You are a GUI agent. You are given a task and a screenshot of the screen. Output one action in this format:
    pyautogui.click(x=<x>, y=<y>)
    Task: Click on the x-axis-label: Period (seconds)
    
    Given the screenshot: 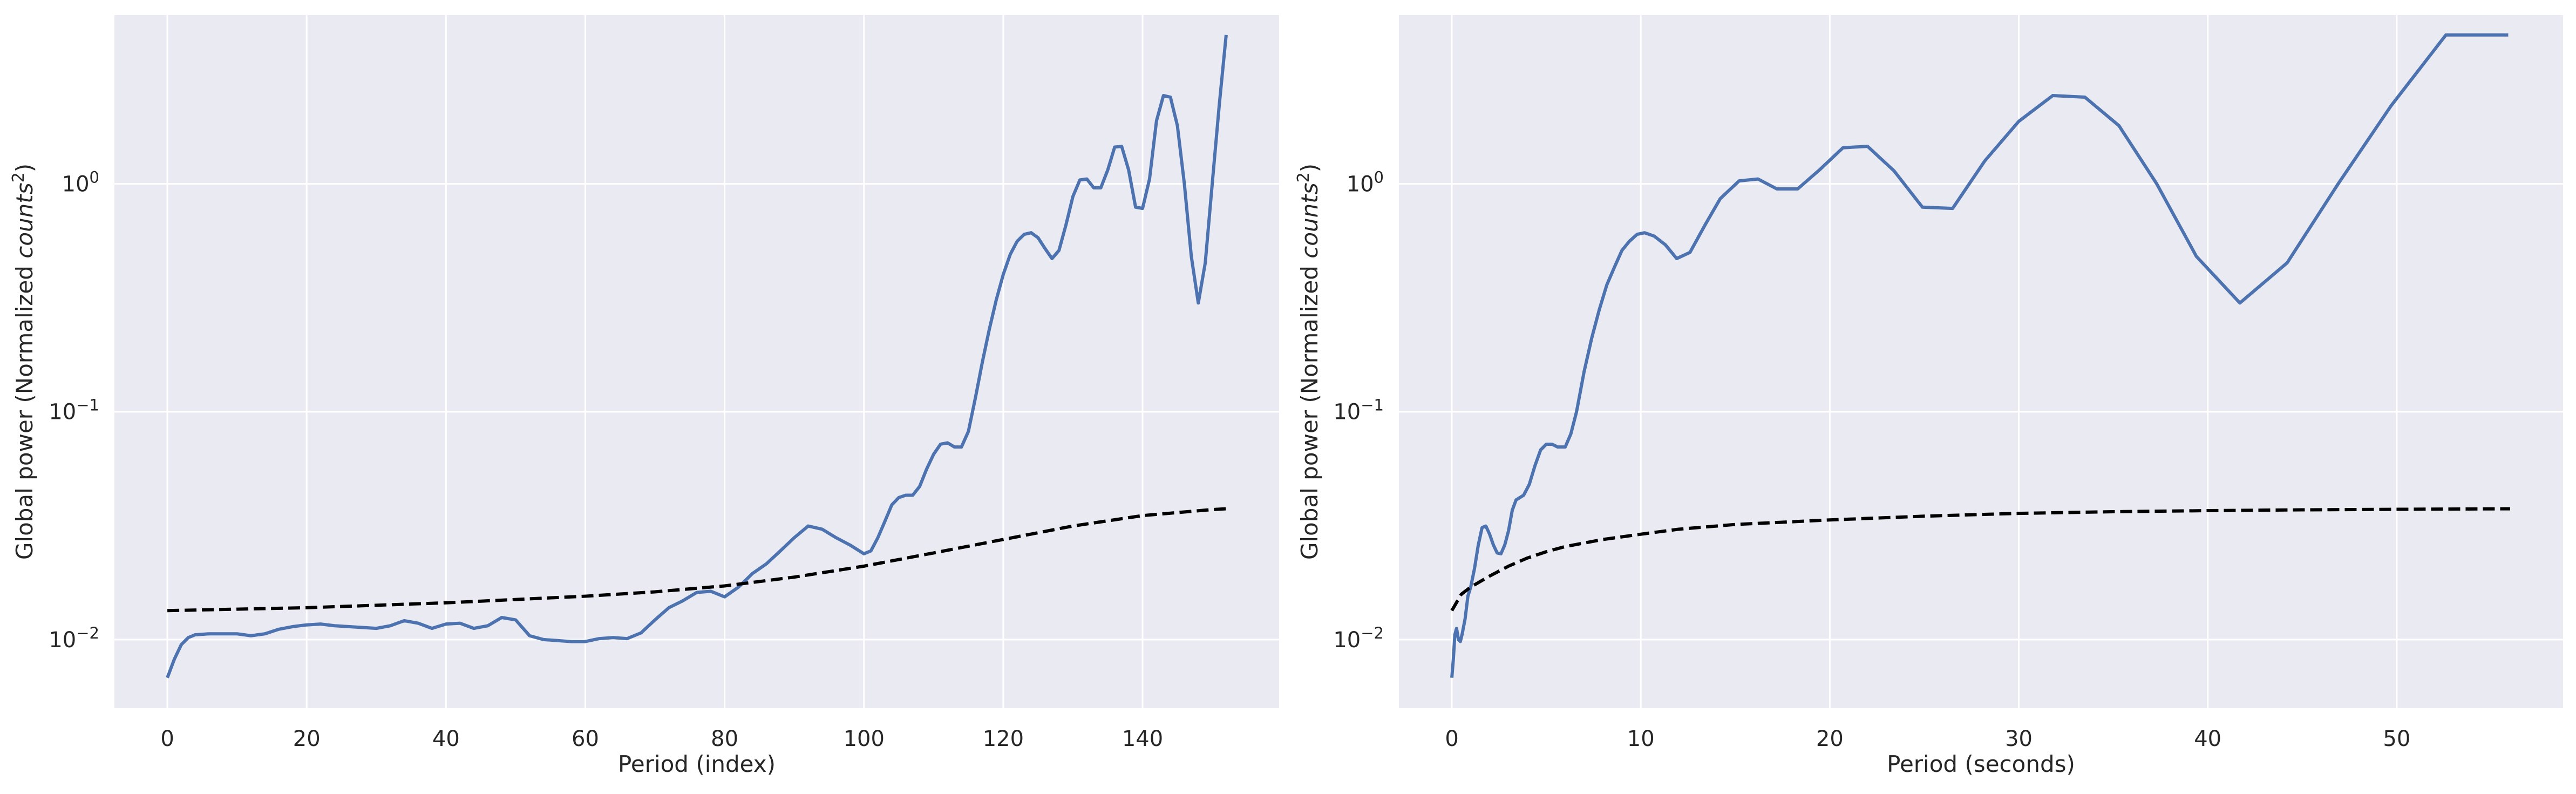 What is the action you would take?
    pyautogui.click(x=1981, y=764)
    